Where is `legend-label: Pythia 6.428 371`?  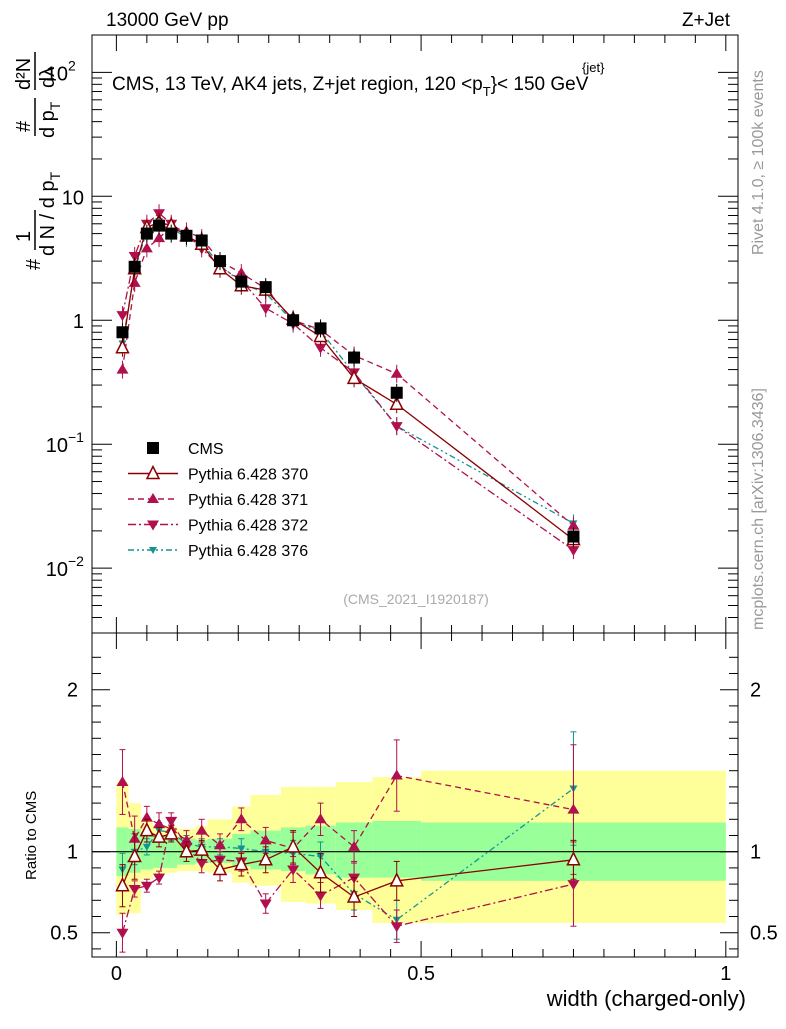
legend-label: Pythia 6.428 371 is located at coordinates (248, 500).